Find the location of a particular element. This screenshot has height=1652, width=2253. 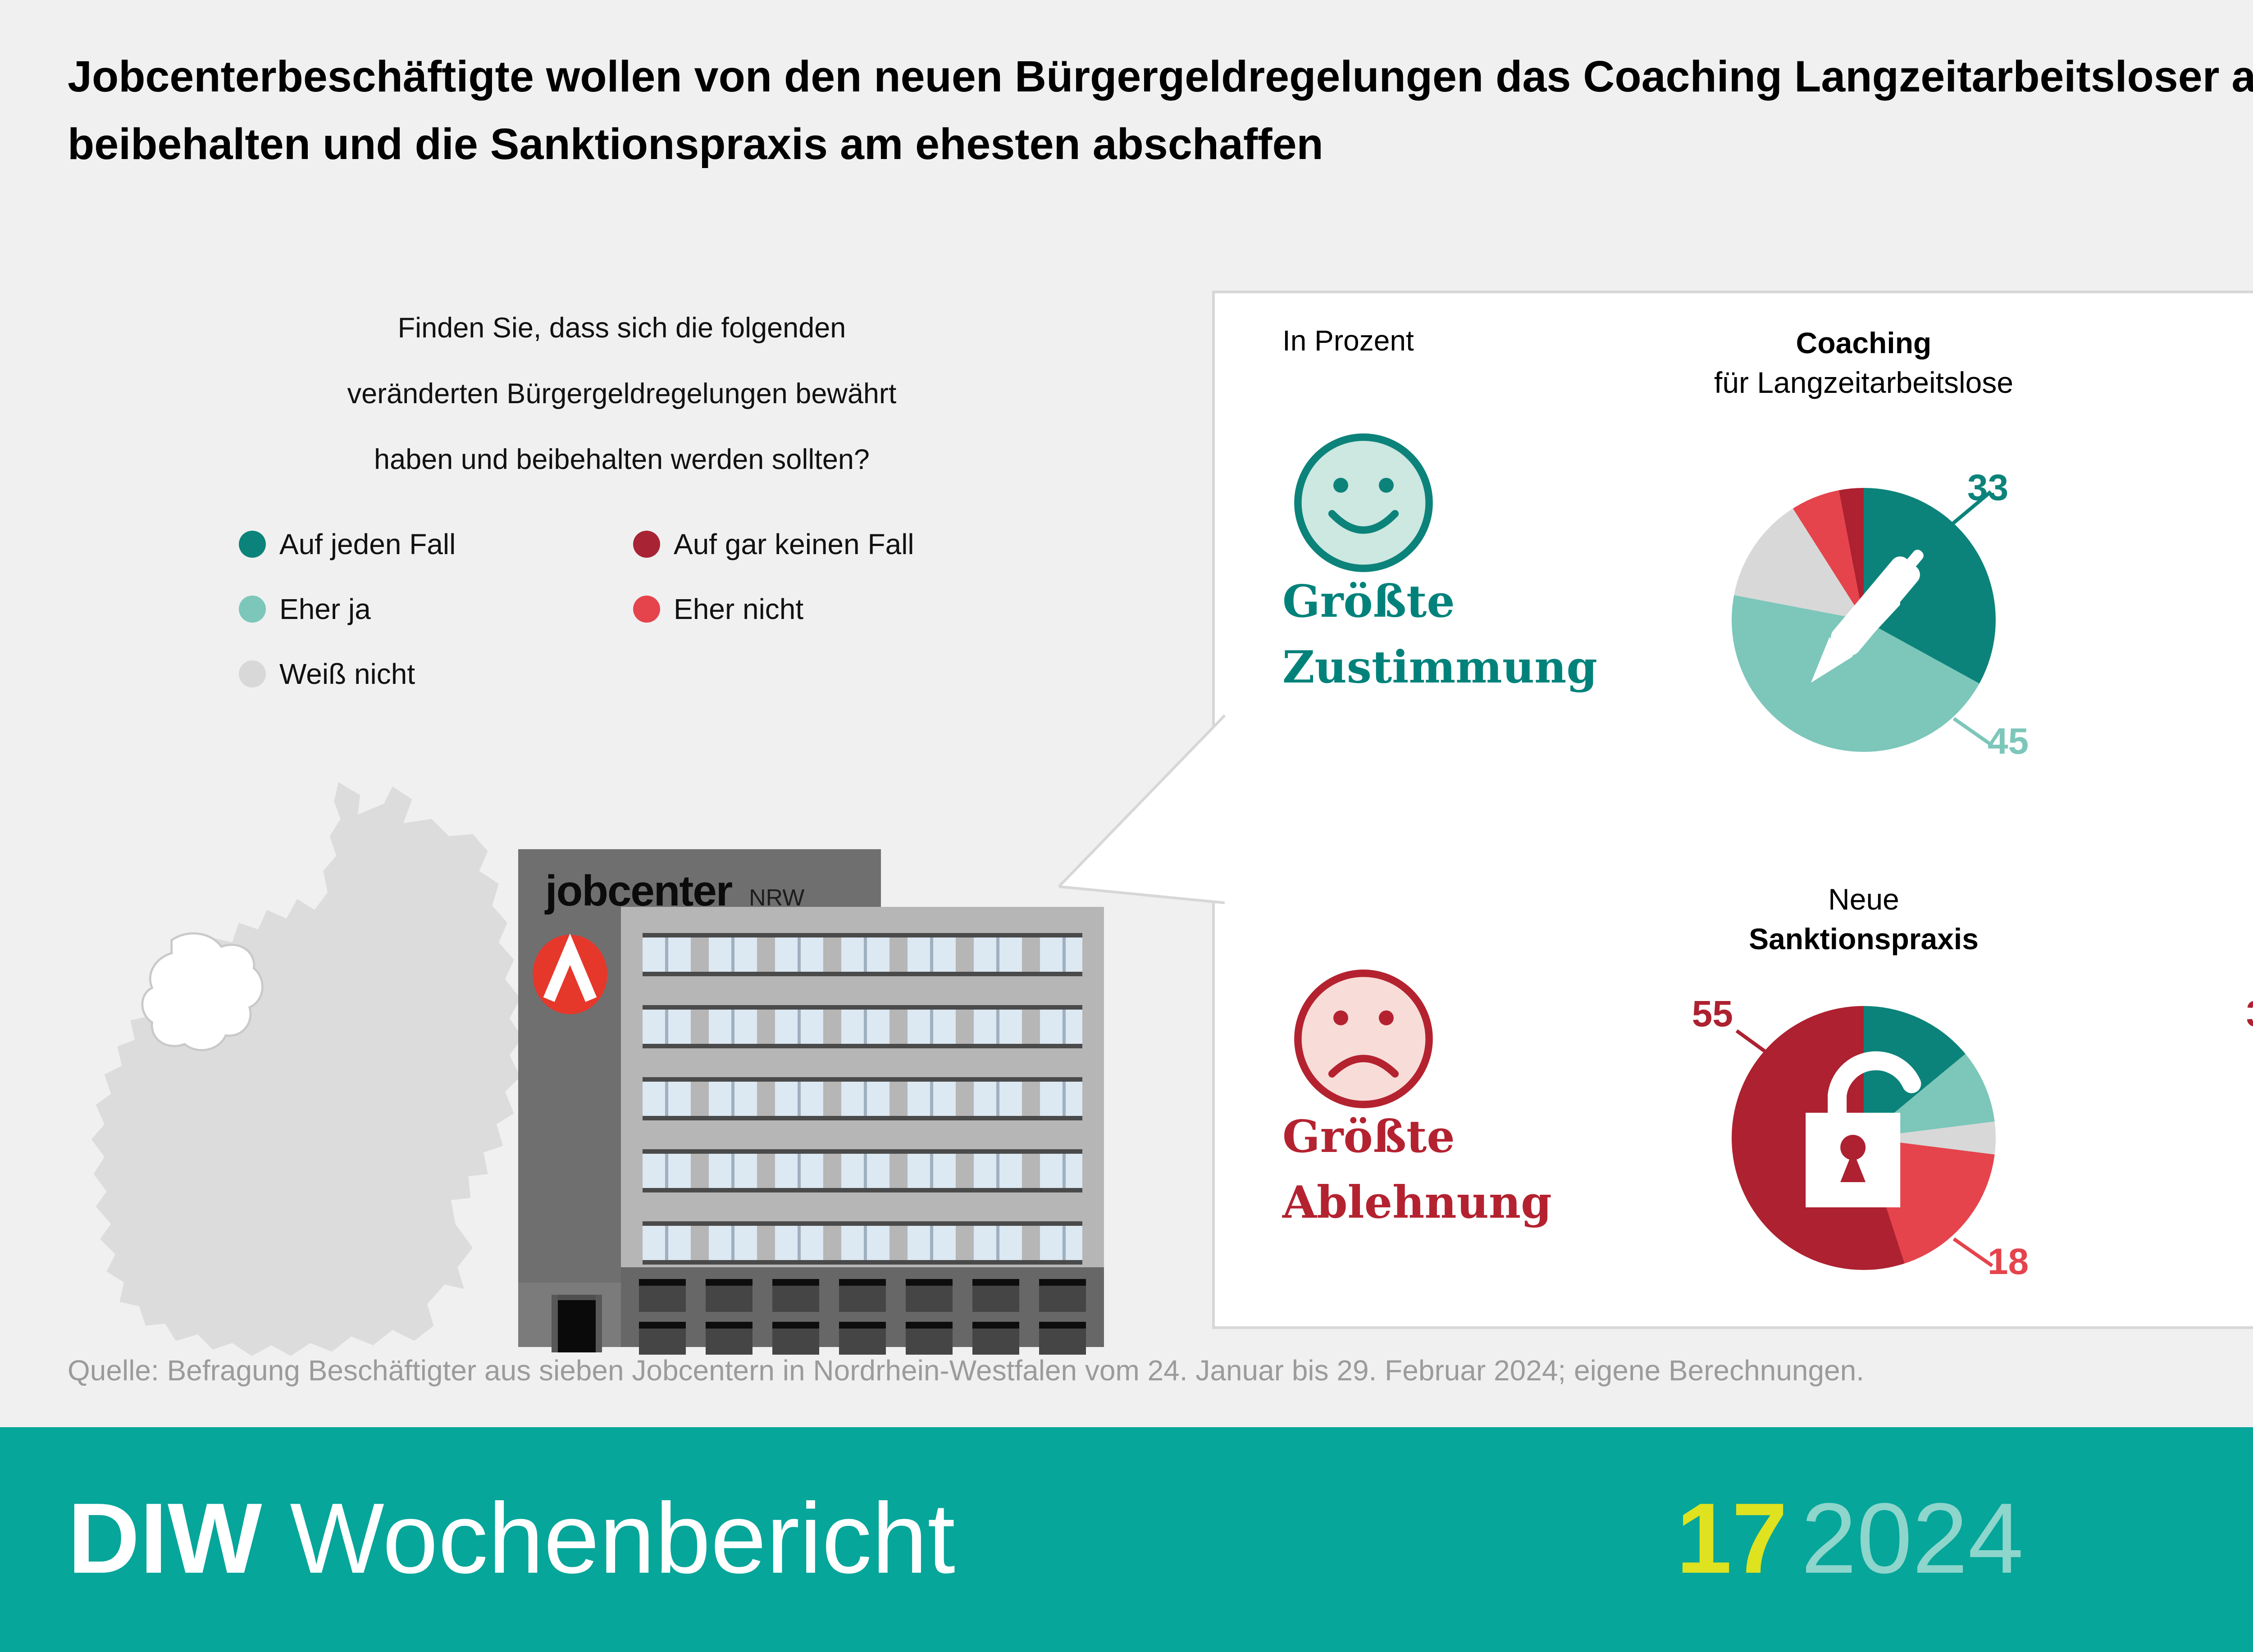

value-label: 30 is located at coordinates (2214, 1014).